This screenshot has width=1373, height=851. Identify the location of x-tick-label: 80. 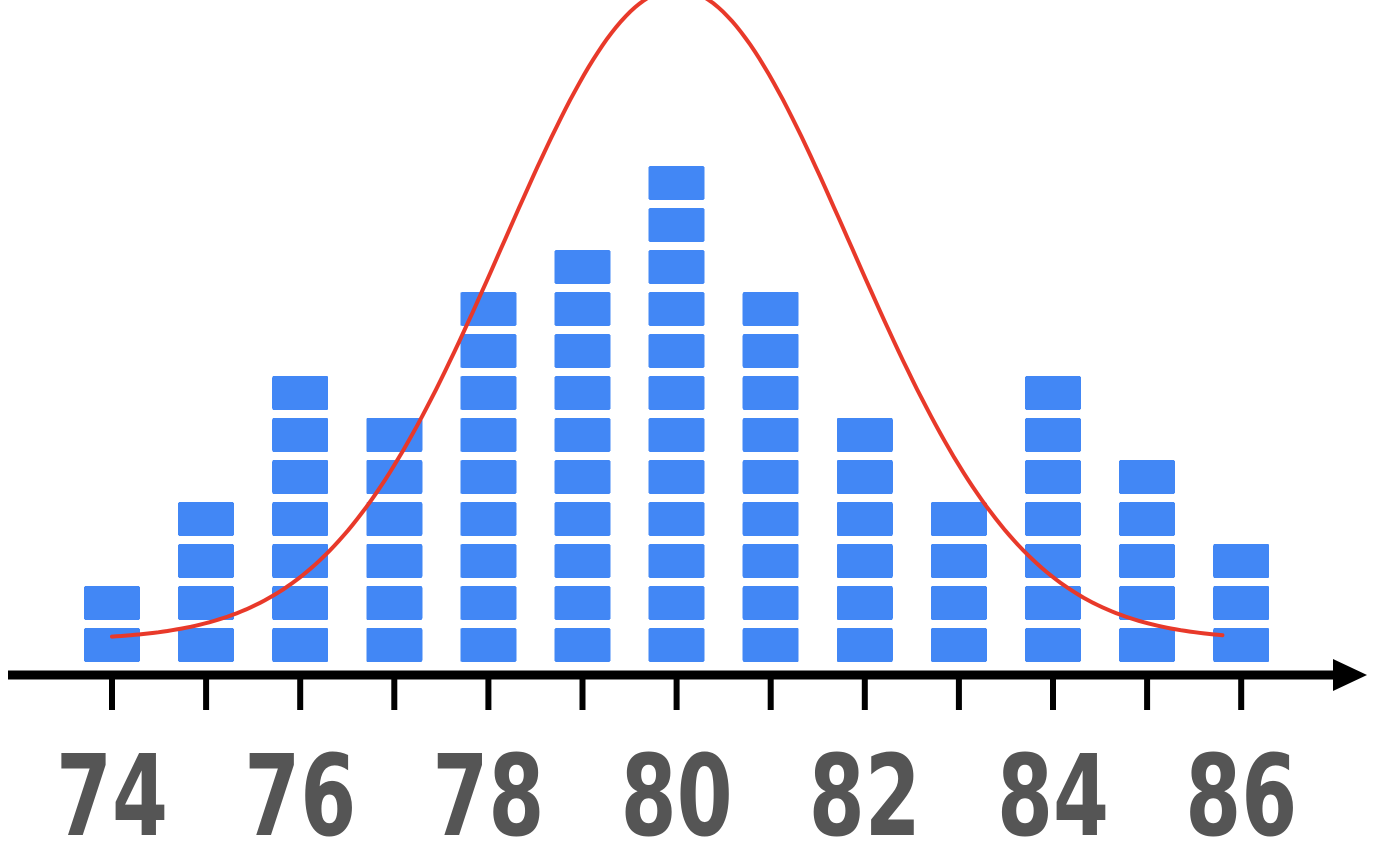
(677, 791).